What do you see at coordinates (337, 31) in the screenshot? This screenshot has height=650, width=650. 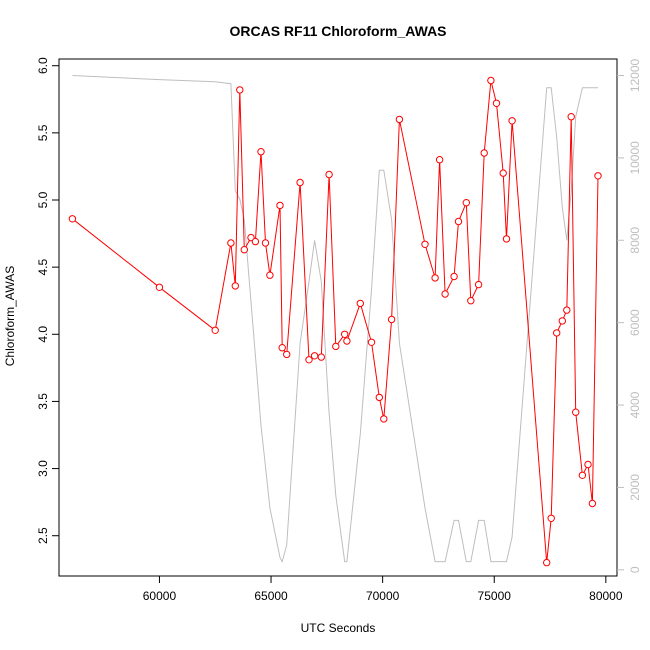 I see `chart-title: ORCAS RF11 Chloroform_AWAS` at bounding box center [337, 31].